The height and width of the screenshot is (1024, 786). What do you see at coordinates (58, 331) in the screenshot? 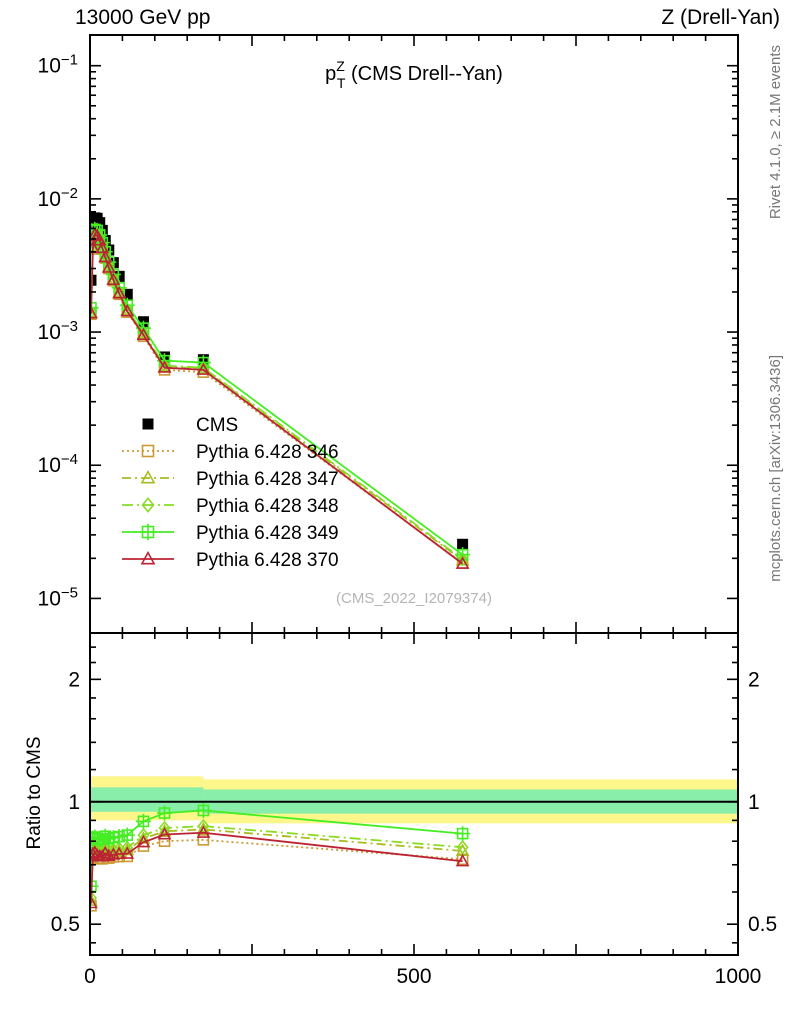
I see `svg-text: 10⁻³` at bounding box center [58, 331].